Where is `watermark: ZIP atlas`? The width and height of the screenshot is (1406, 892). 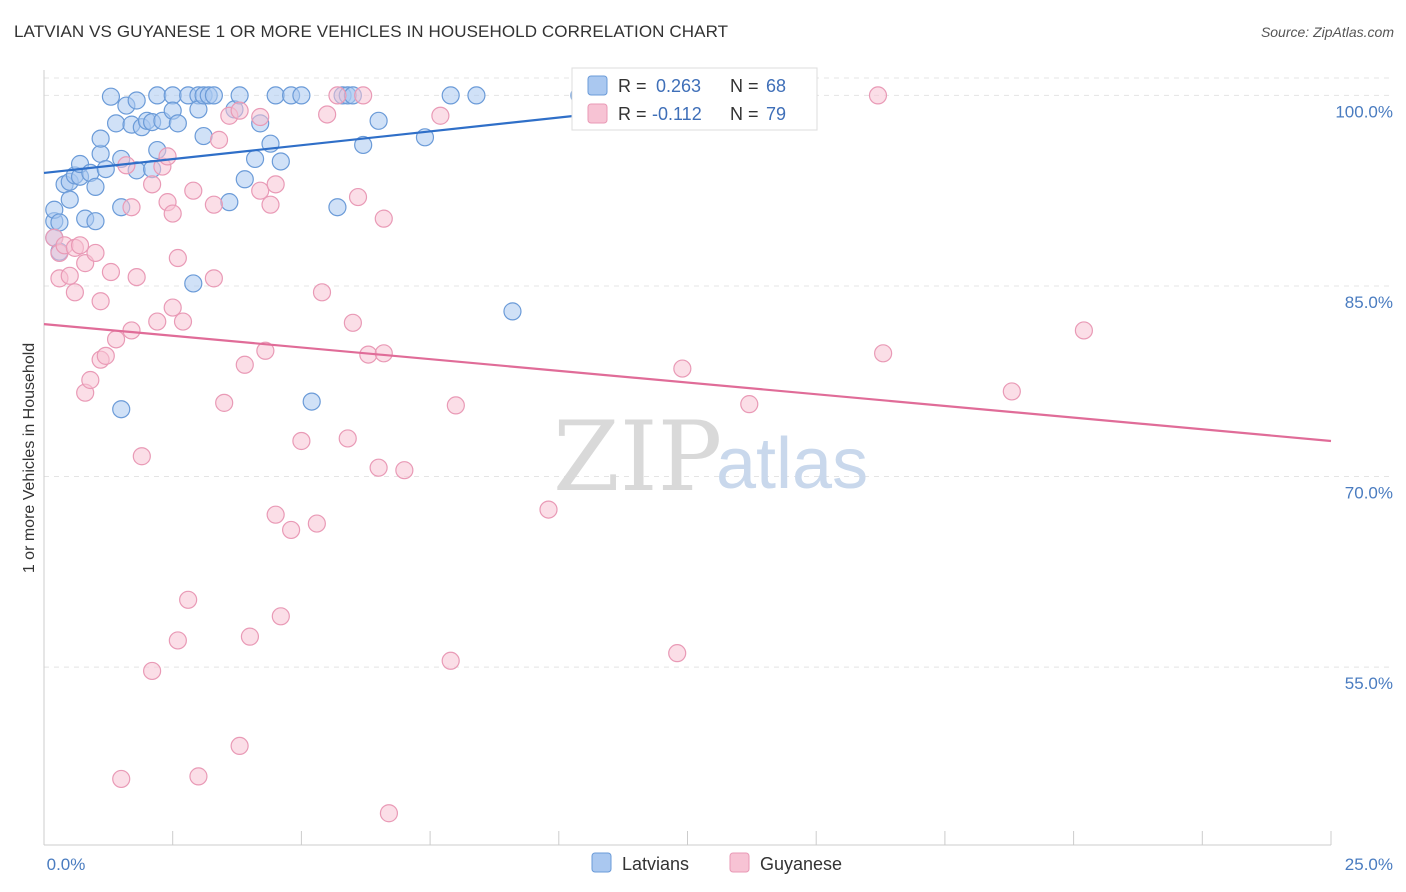
watermark: ZIP atlas is located at coordinates (710, 457).